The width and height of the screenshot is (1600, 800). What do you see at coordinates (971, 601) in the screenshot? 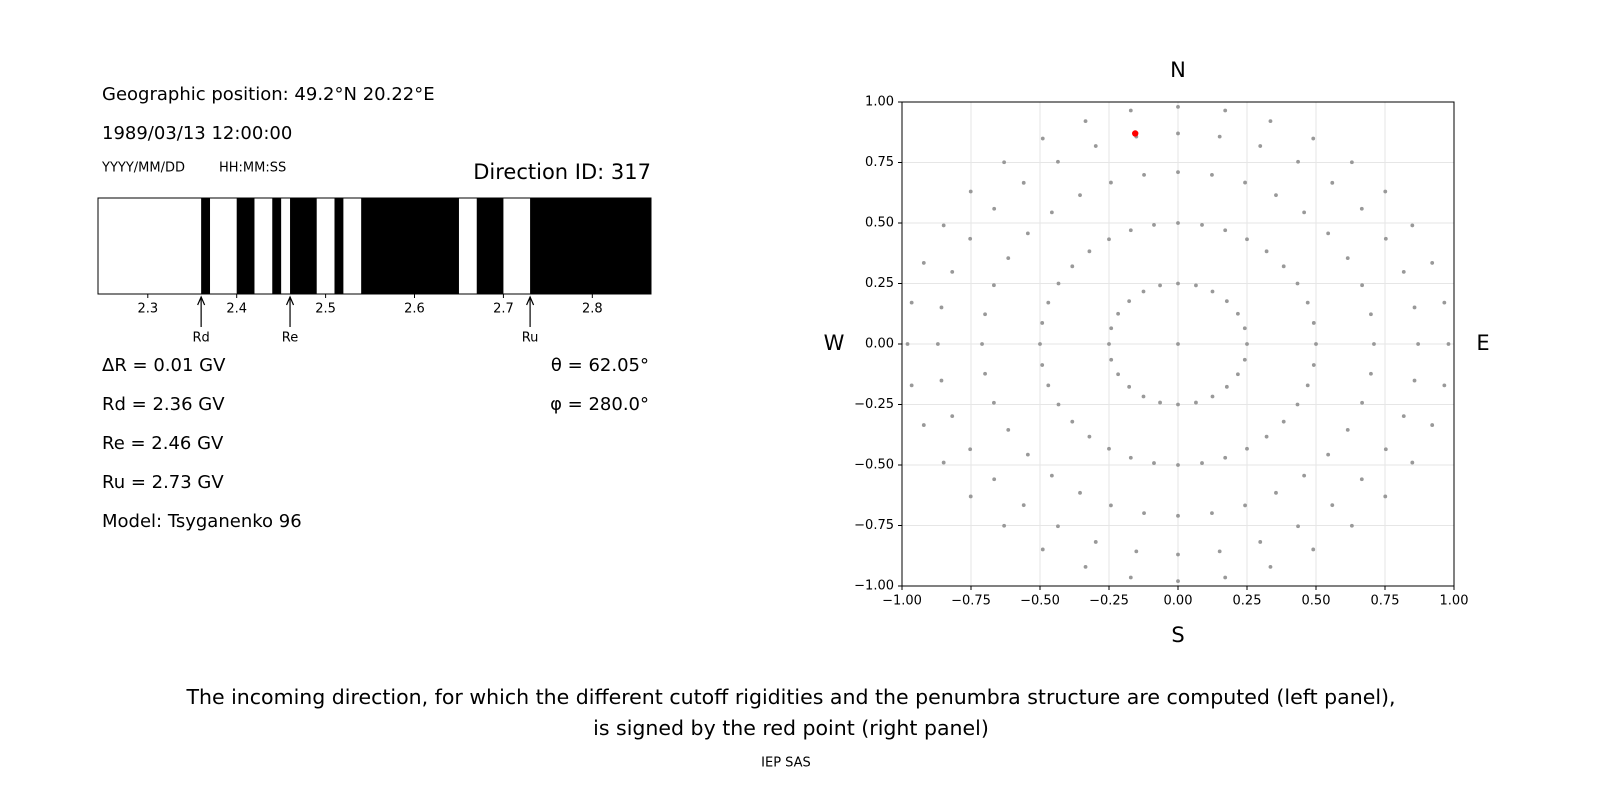
I see `x-tick-label: −0.75` at bounding box center [971, 601].